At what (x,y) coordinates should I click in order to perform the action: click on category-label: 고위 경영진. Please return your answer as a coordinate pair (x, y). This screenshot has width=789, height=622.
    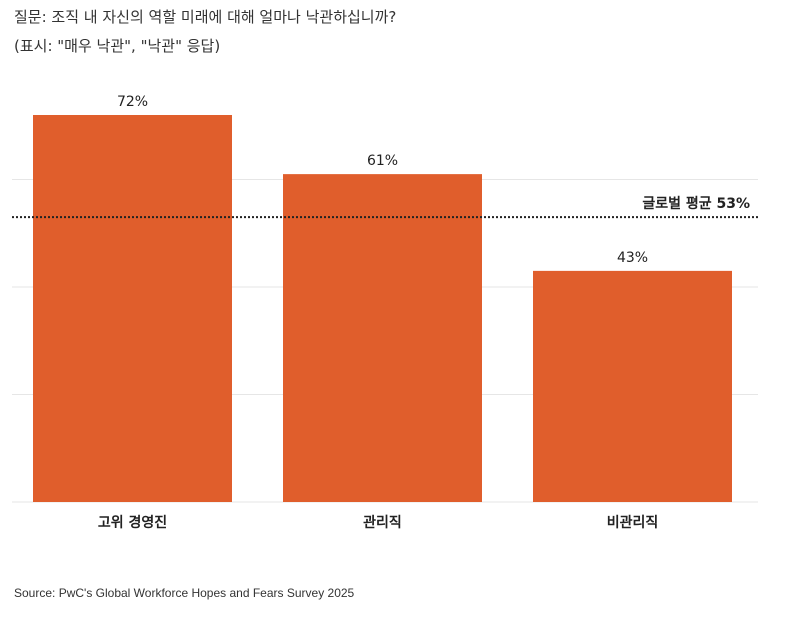
    Looking at the image, I should click on (132, 522).